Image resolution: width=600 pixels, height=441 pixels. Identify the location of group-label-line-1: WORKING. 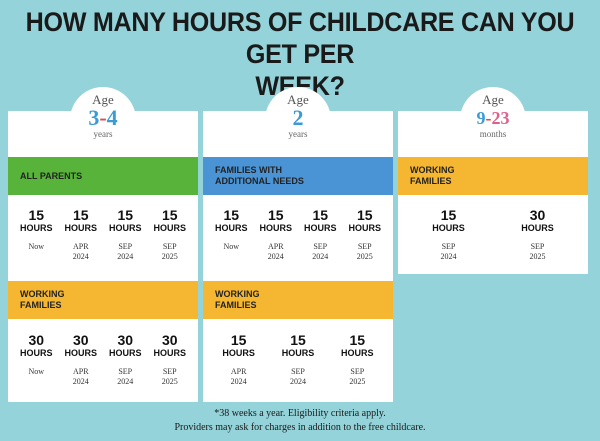
(432, 170).